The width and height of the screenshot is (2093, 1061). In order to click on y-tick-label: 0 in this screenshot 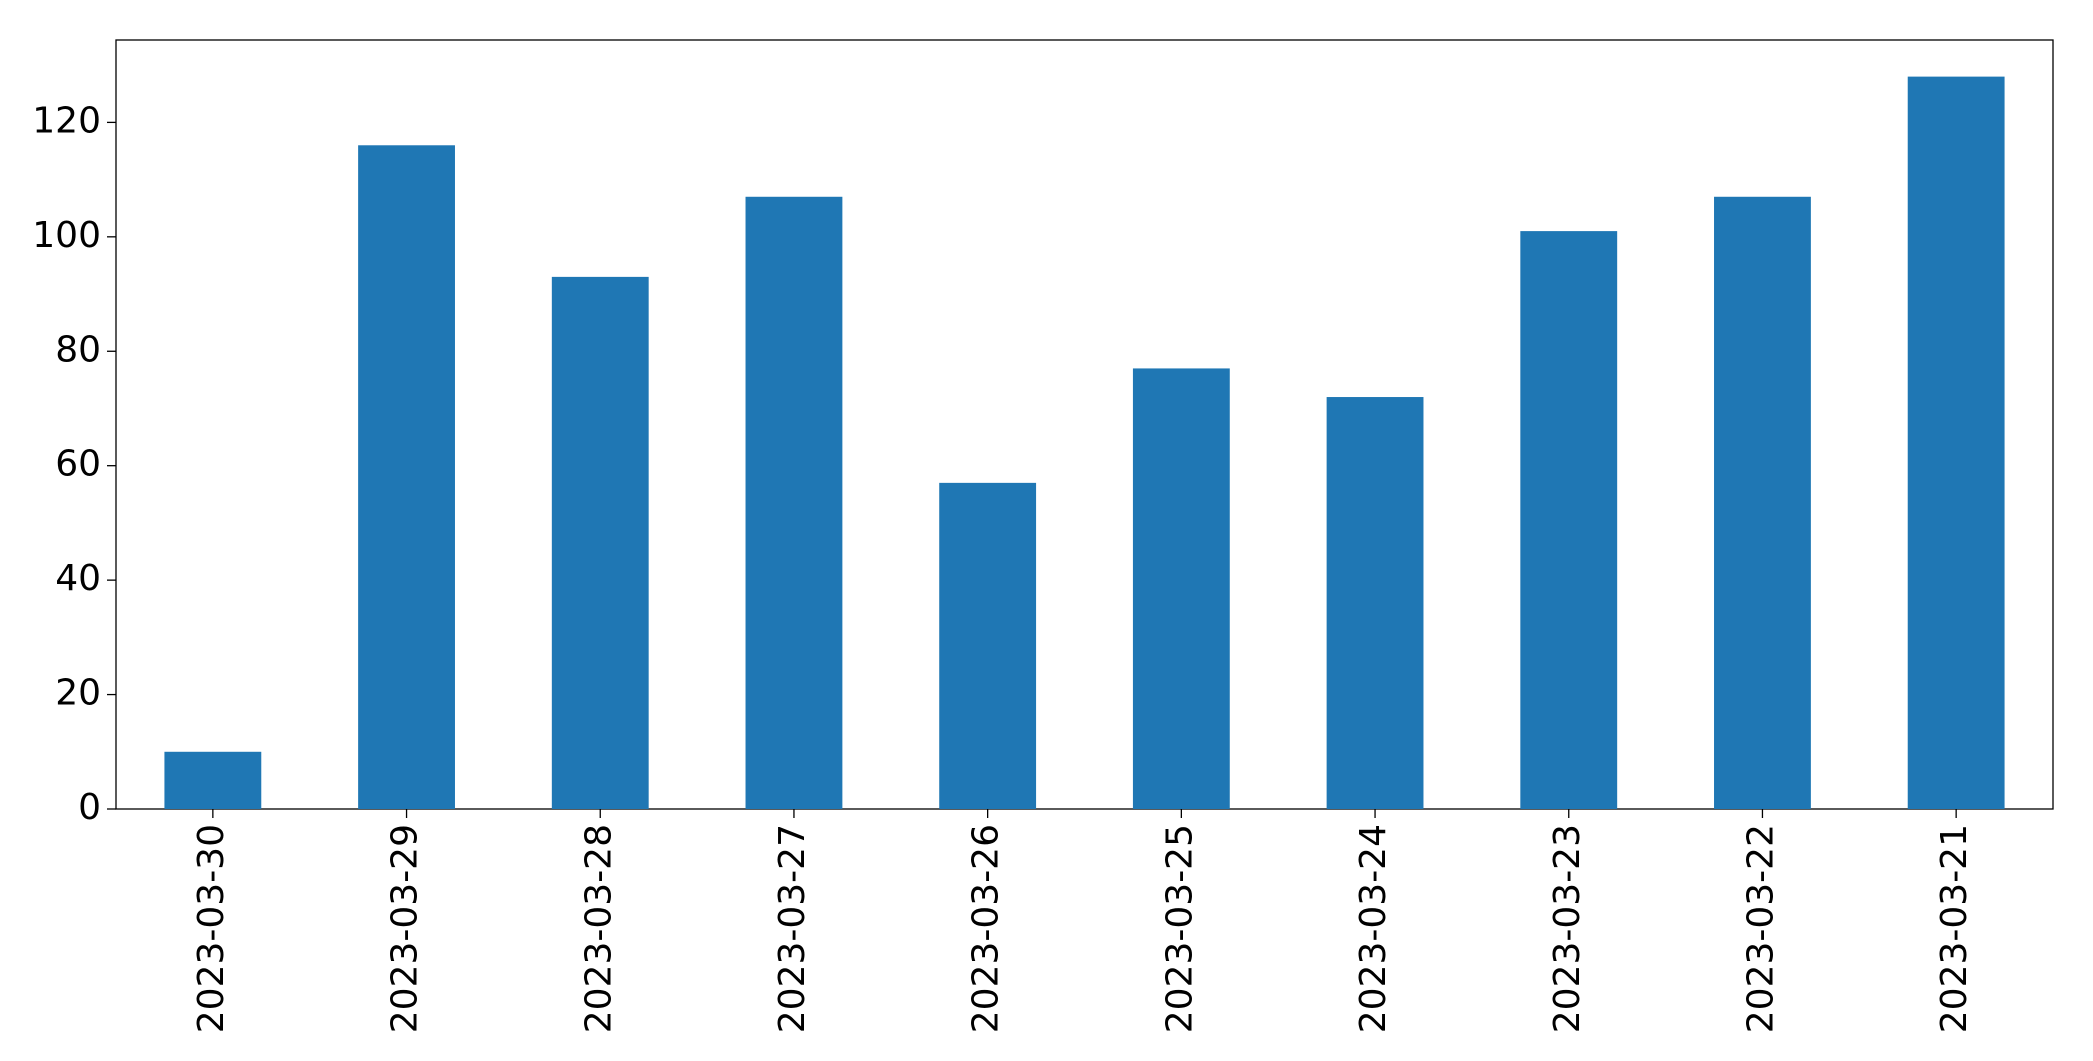, I will do `click(89, 807)`.